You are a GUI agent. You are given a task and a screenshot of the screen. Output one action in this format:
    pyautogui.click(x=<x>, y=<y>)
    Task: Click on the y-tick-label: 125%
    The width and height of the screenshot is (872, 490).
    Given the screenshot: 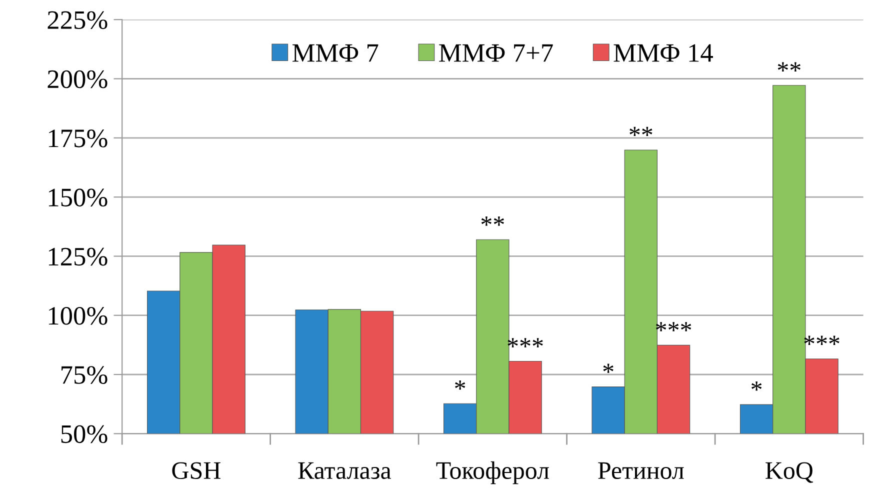 What is the action you would take?
    pyautogui.click(x=78, y=257)
    